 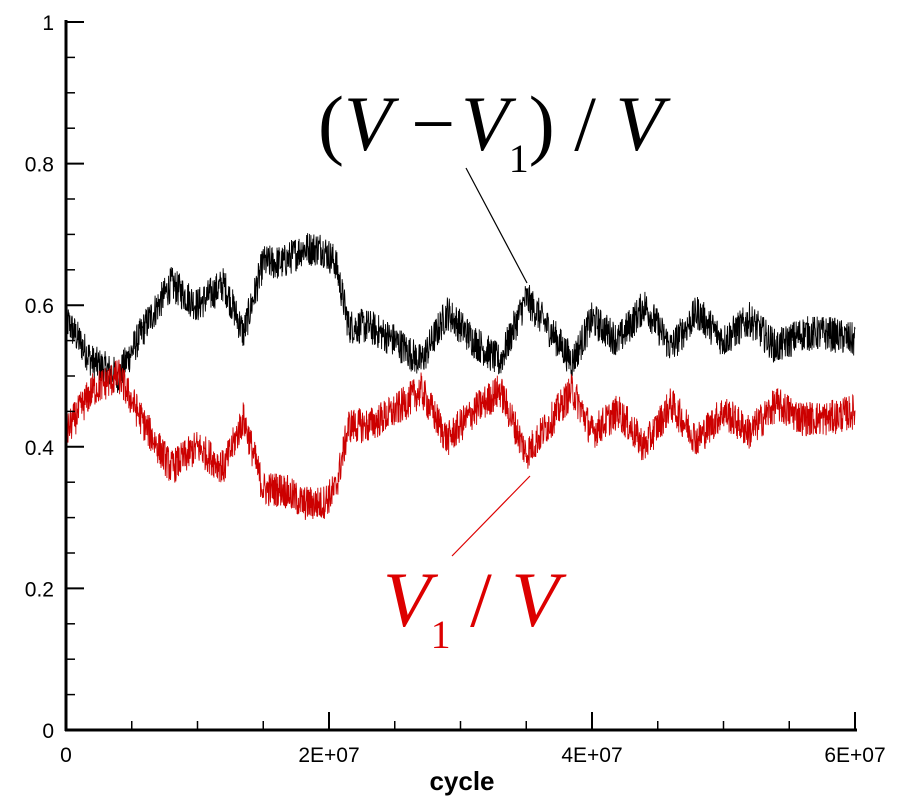 What do you see at coordinates (328, 755) in the screenshot?
I see `x-tick-label: 2E+07` at bounding box center [328, 755].